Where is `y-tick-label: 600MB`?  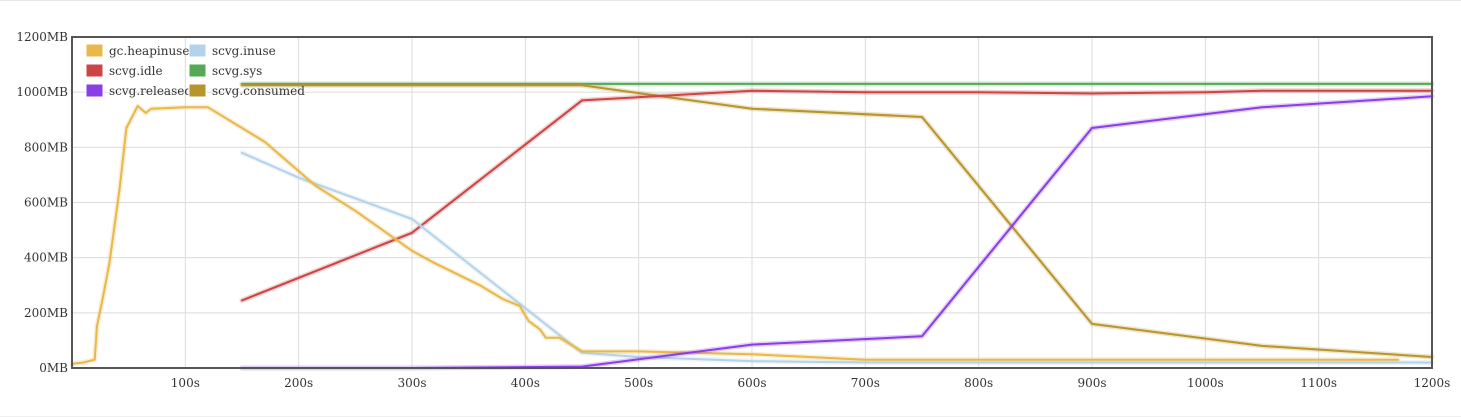
y-tick-label: 600MB is located at coordinates (46, 203).